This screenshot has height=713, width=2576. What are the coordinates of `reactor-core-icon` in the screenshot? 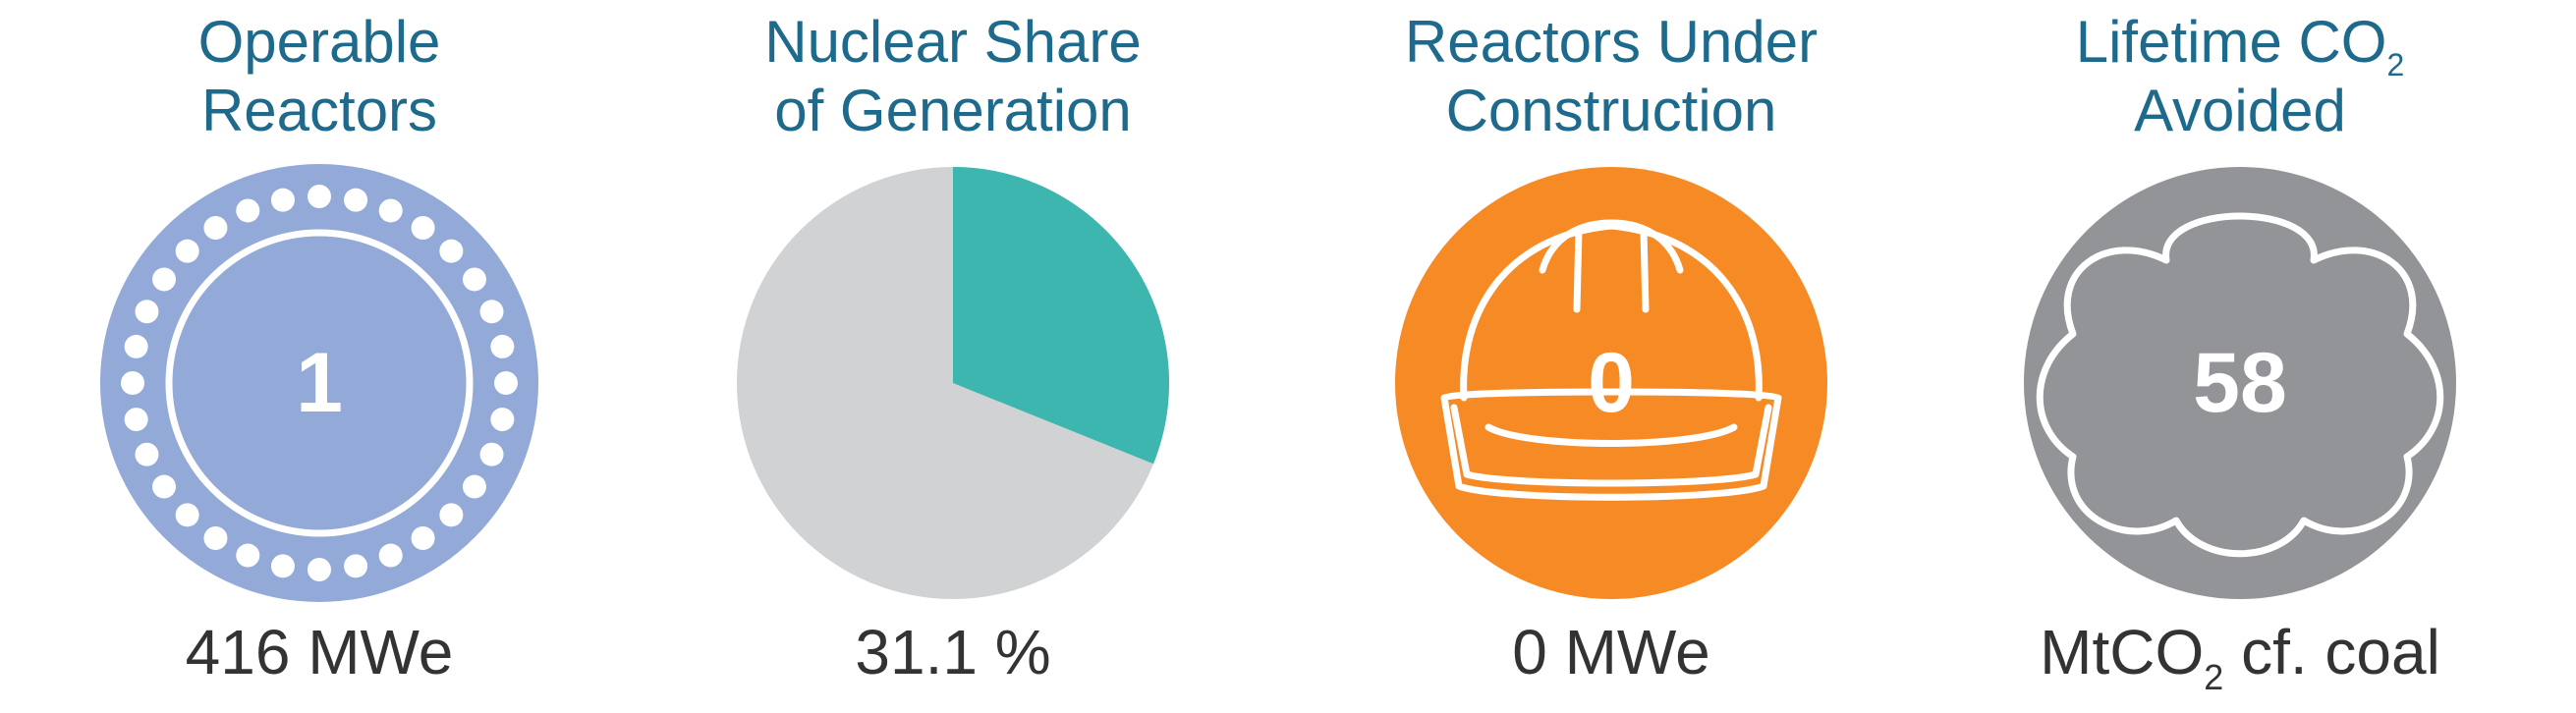 It's located at (319, 383).